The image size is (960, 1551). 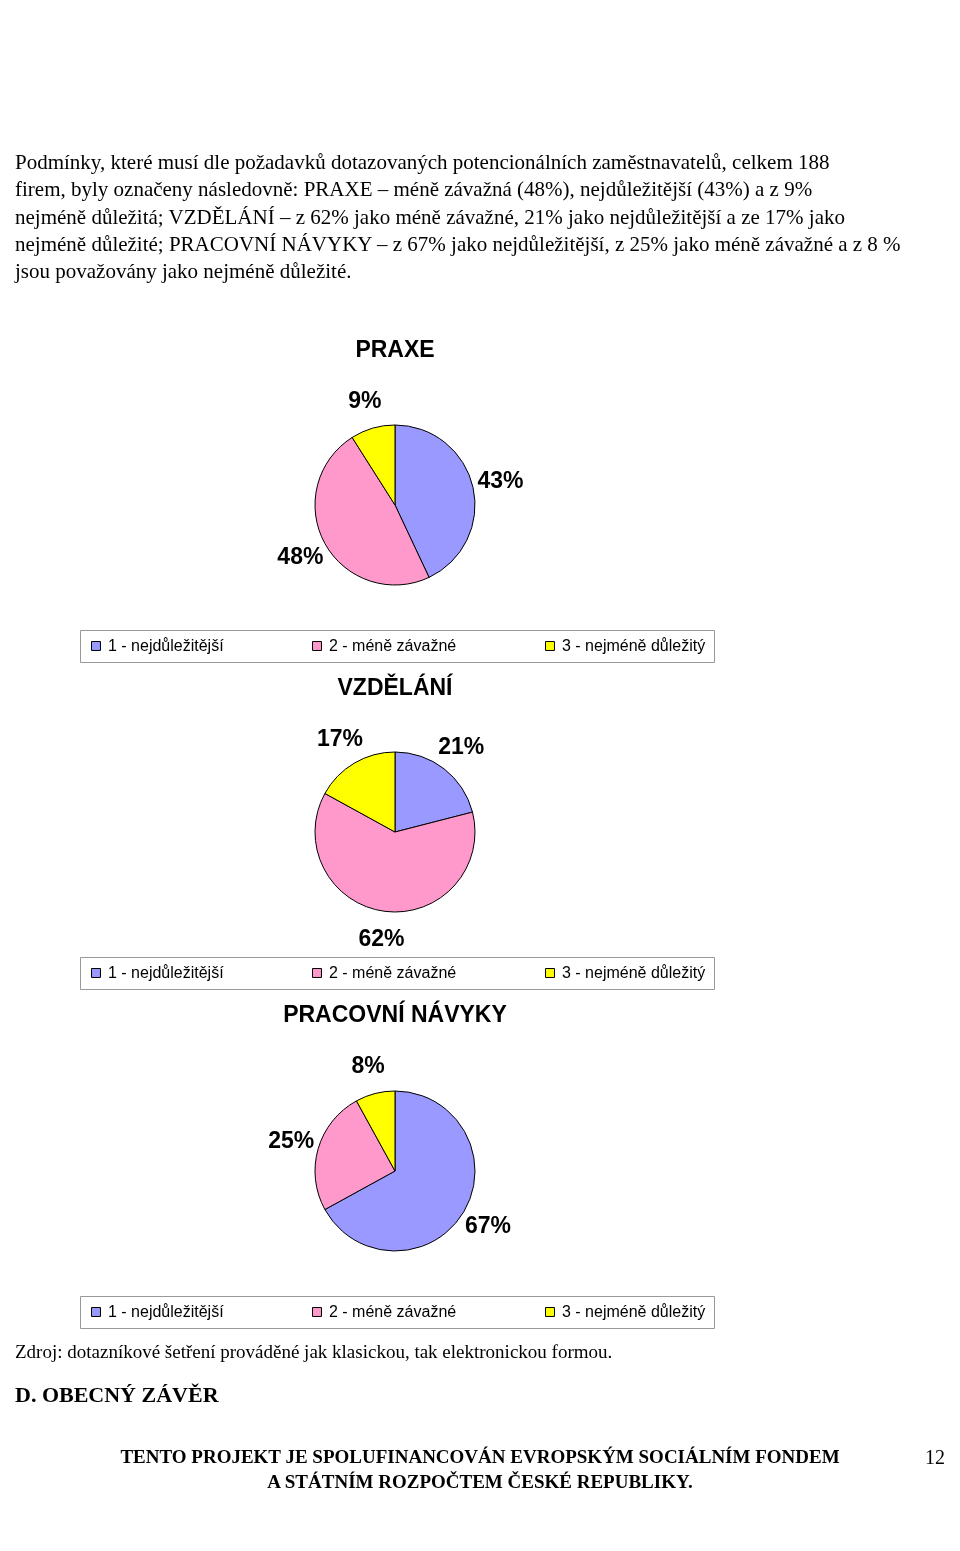 What do you see at coordinates (935, 1457) in the screenshot?
I see `text: 12` at bounding box center [935, 1457].